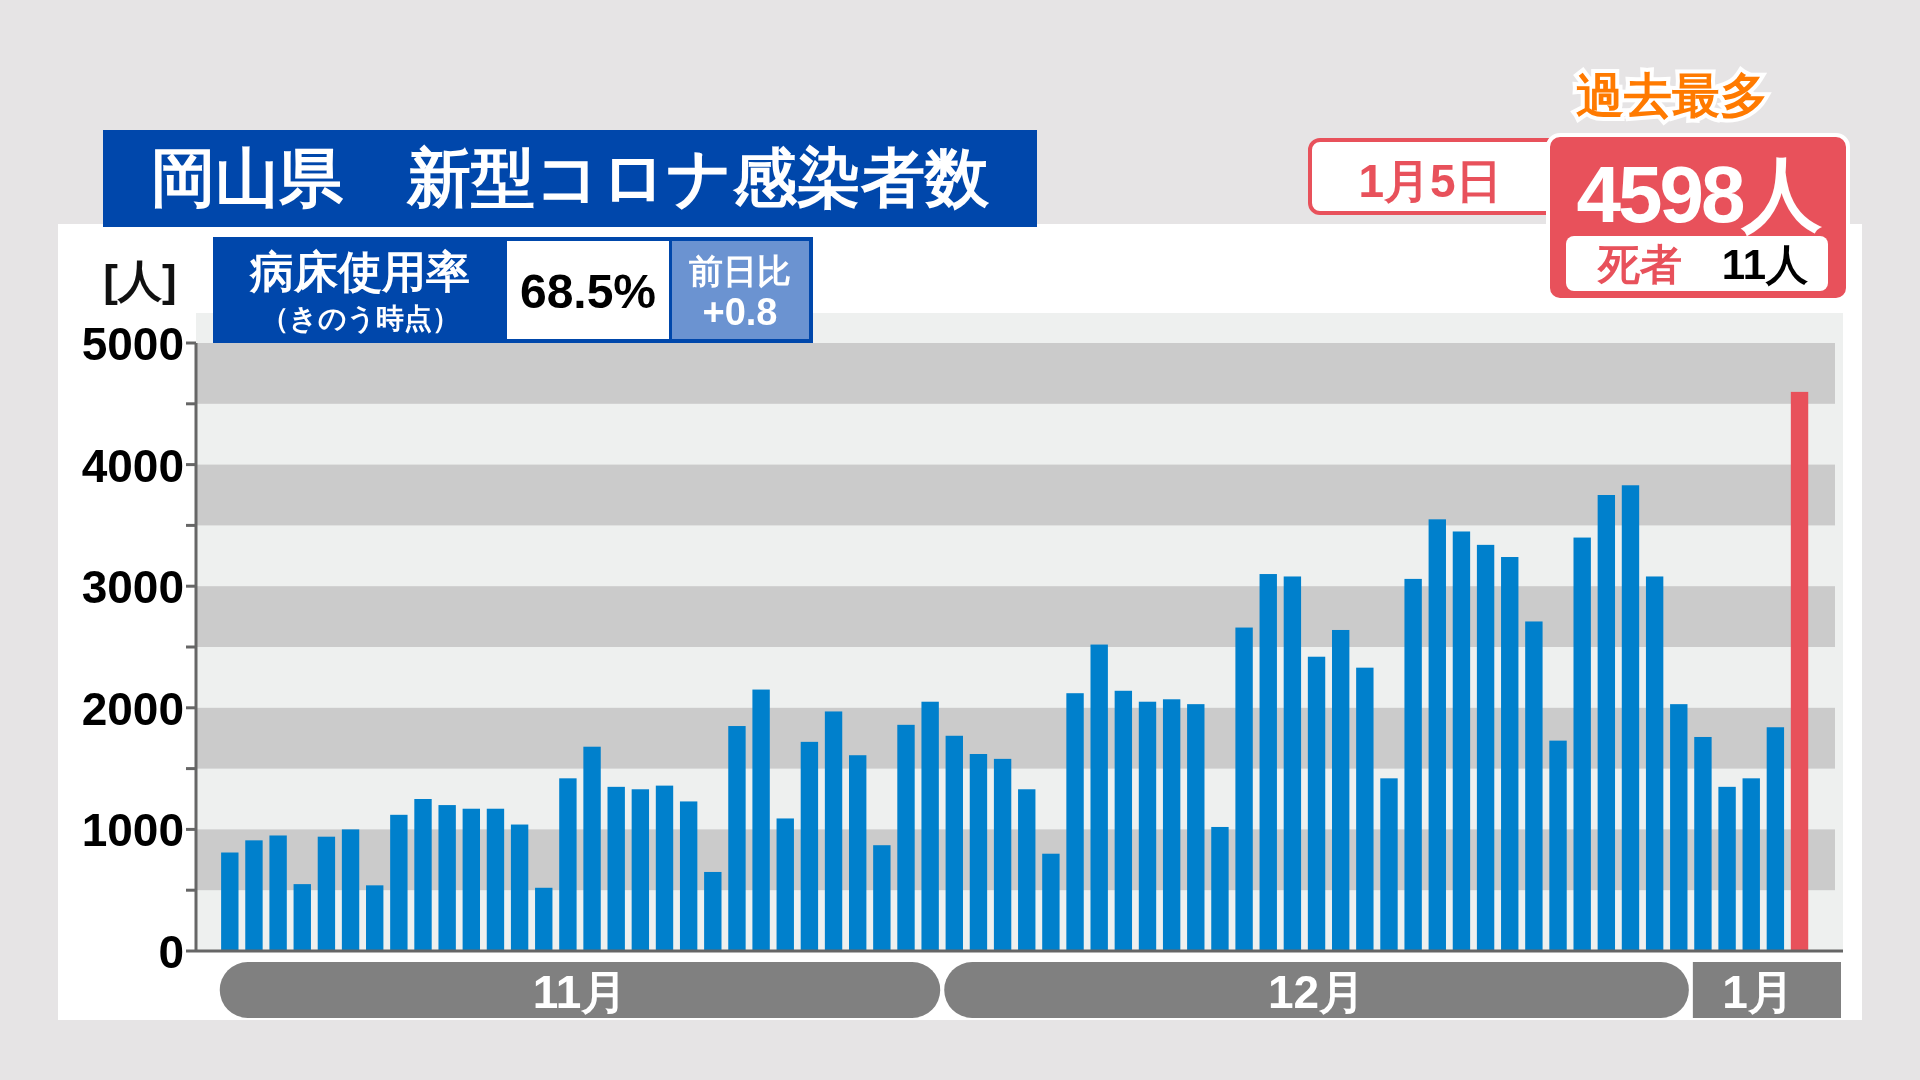 This screenshot has width=1920, height=1080. What do you see at coordinates (171, 952) in the screenshot?
I see `y-tick-label: 0` at bounding box center [171, 952].